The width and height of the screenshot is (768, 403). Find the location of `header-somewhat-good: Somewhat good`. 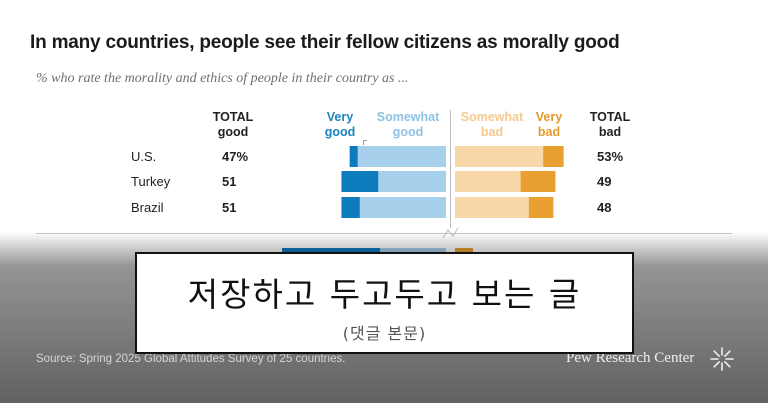

header-somewhat-good: Somewhat good is located at coordinates (408, 125).